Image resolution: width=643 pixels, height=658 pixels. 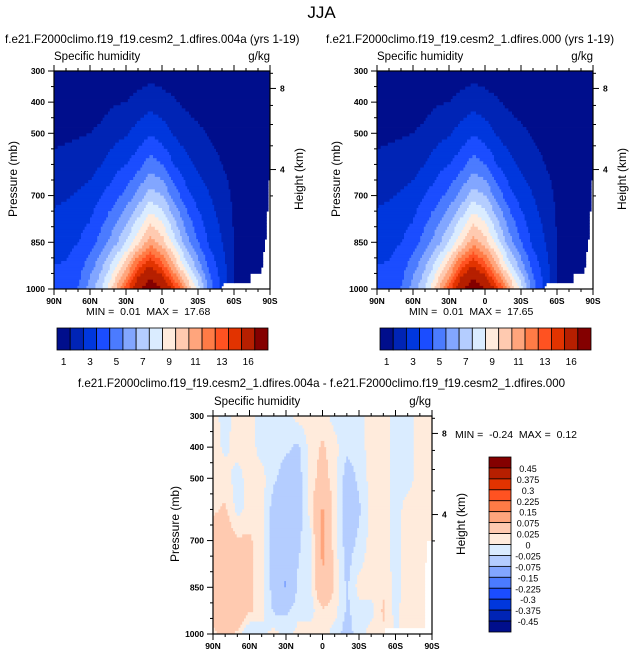 I want to click on colorbar-box, so click(x=386, y=339).